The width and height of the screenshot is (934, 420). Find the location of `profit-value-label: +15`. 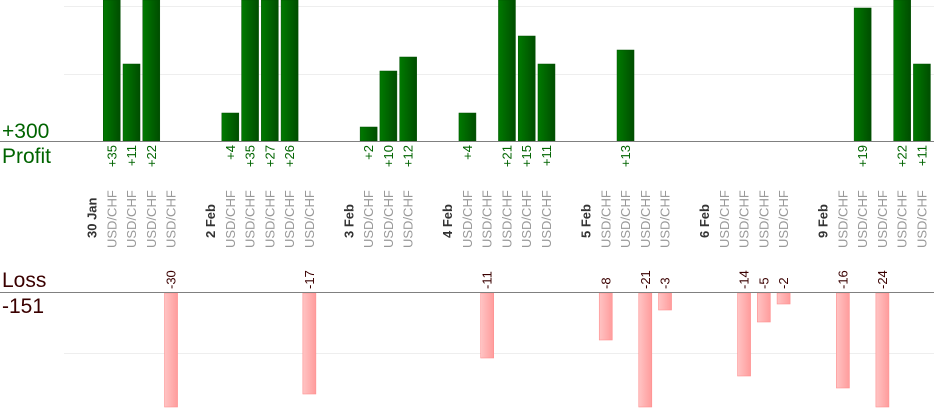

profit-value-label: +15 is located at coordinates (526, 156).